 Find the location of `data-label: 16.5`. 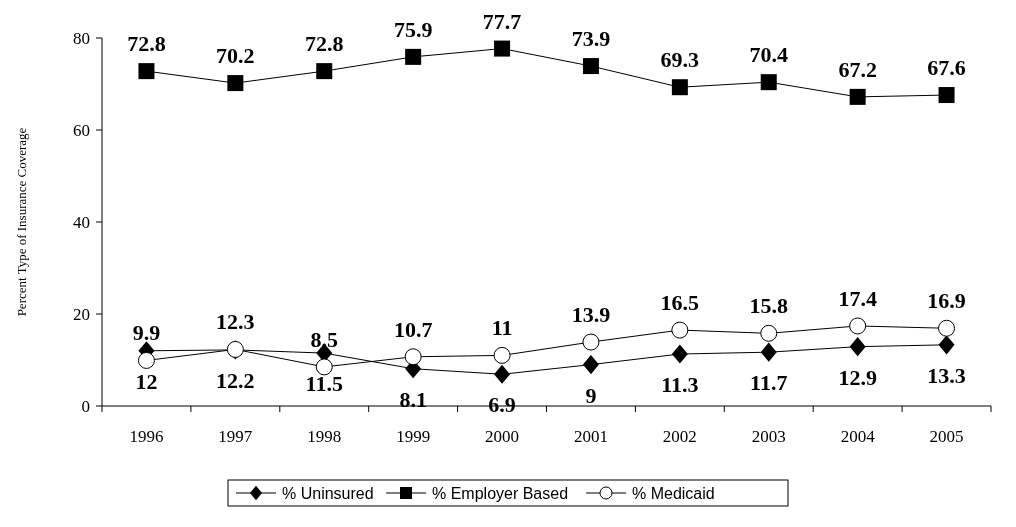

data-label: 16.5 is located at coordinates (680, 303).